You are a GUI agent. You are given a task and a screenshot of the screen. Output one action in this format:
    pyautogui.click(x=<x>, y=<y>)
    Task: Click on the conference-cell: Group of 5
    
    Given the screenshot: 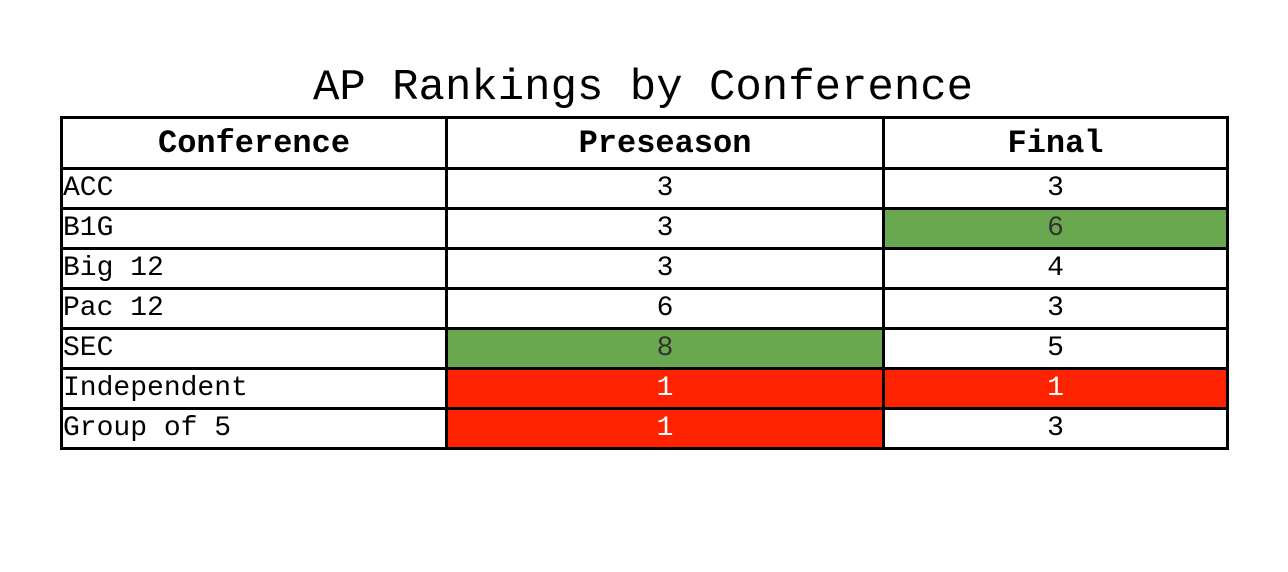 What is the action you would take?
    pyautogui.click(x=254, y=428)
    